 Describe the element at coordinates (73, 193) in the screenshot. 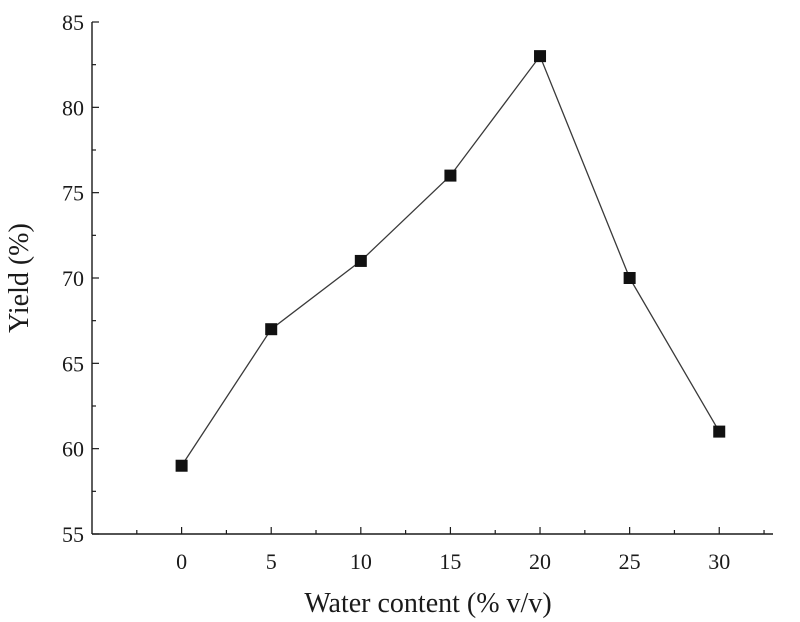

I see `y-tick-label: 75` at that location.